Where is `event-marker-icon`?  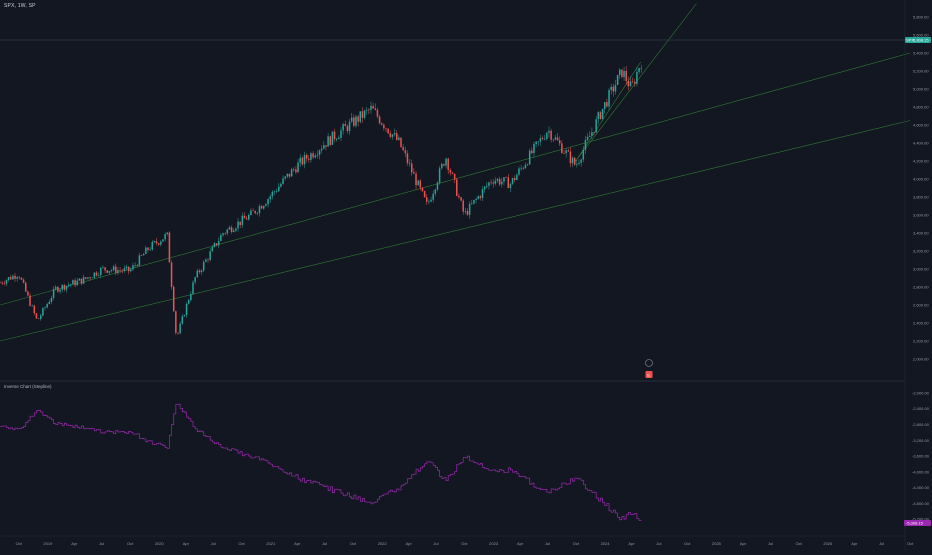
event-marker-icon is located at coordinates (649, 363).